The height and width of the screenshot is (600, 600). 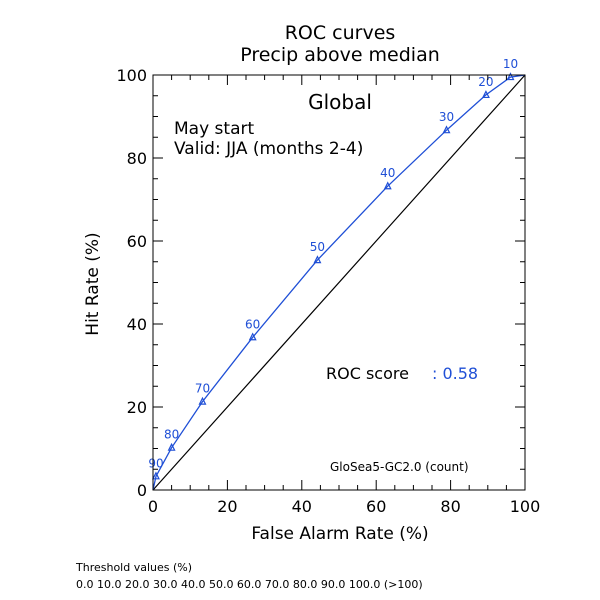 I want to click on roc-point-label: 40, so click(x=387, y=173).